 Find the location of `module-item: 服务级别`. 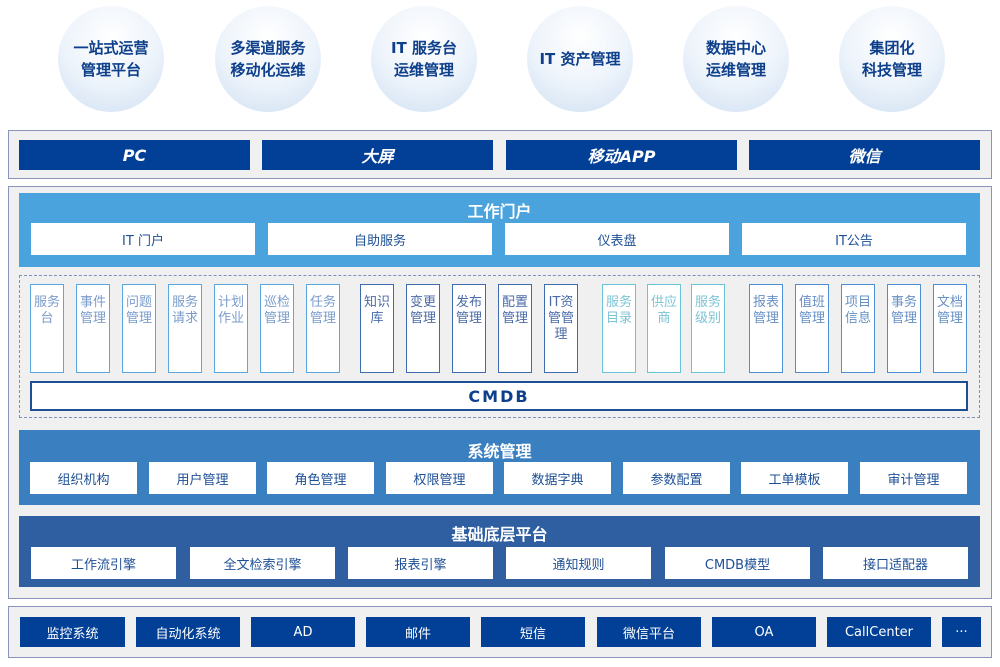

module-item: 服务级别 is located at coordinates (708, 328).